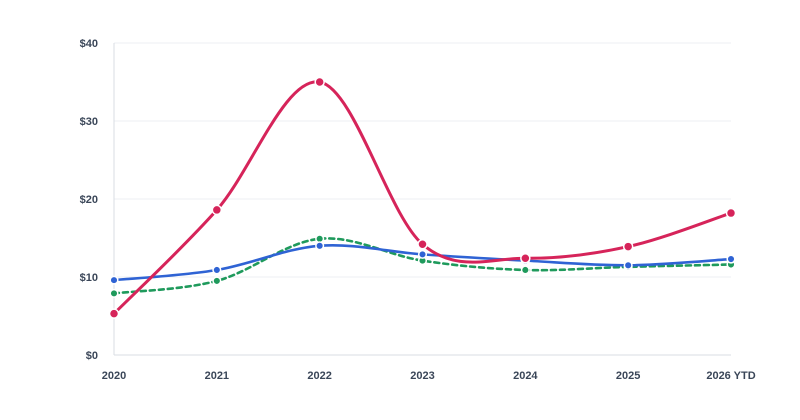 This screenshot has height=420, width=800. Describe the element at coordinates (92, 356) in the screenshot. I see `y-tick-label: $0` at that location.